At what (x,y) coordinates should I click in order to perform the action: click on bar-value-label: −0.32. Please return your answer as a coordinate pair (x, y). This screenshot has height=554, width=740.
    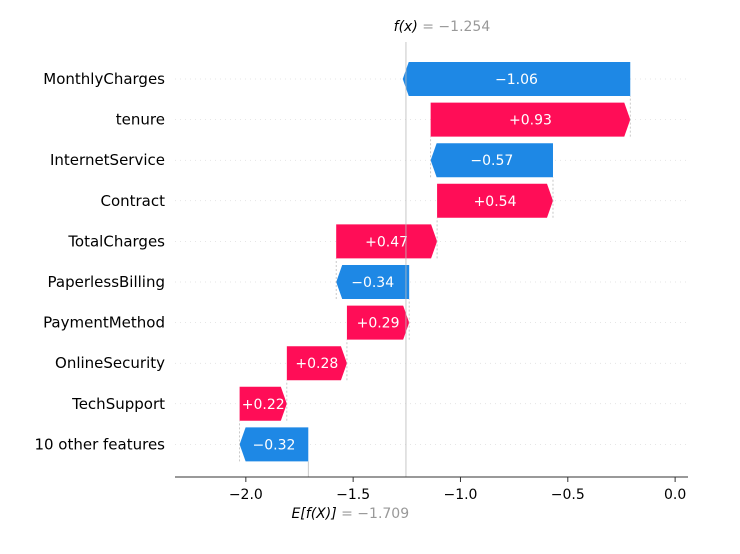
    Looking at the image, I should click on (273, 445).